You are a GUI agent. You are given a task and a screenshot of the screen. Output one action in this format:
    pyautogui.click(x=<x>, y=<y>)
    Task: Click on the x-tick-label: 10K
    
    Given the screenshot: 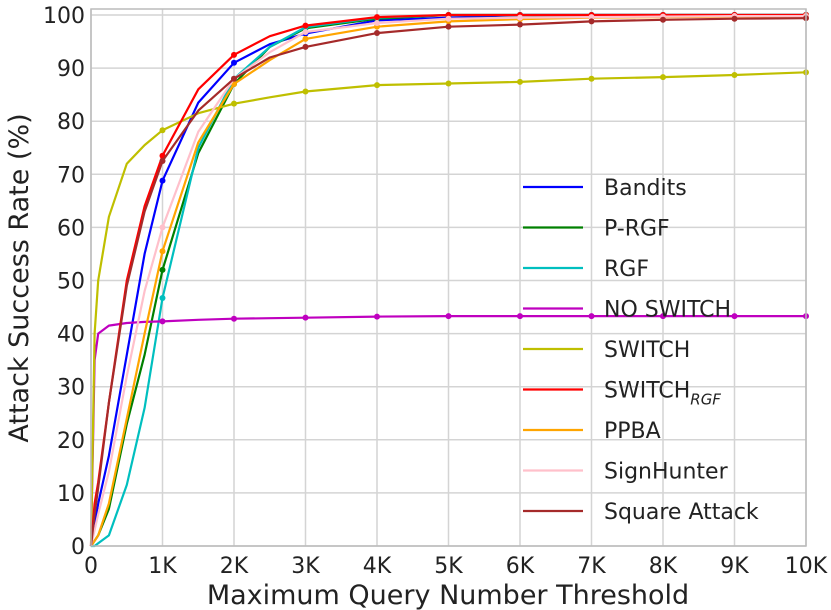 What is the action you would take?
    pyautogui.click(x=806, y=566)
    